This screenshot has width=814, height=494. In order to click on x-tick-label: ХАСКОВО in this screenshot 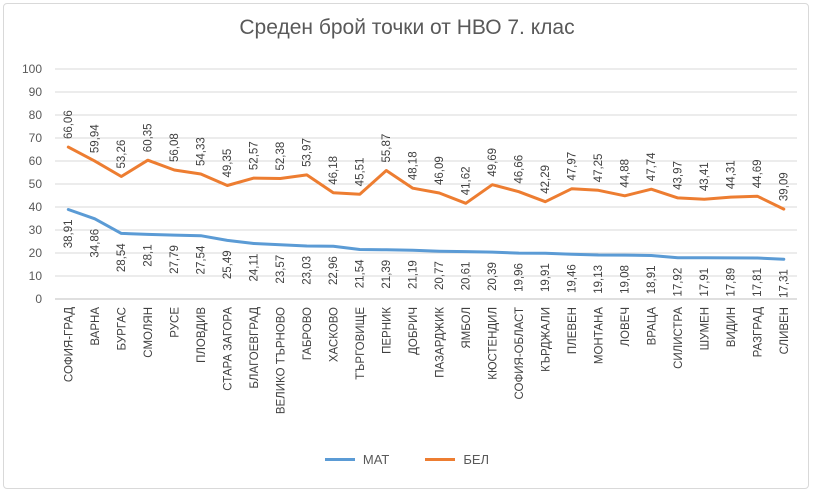, I will do `click(334, 334)`.